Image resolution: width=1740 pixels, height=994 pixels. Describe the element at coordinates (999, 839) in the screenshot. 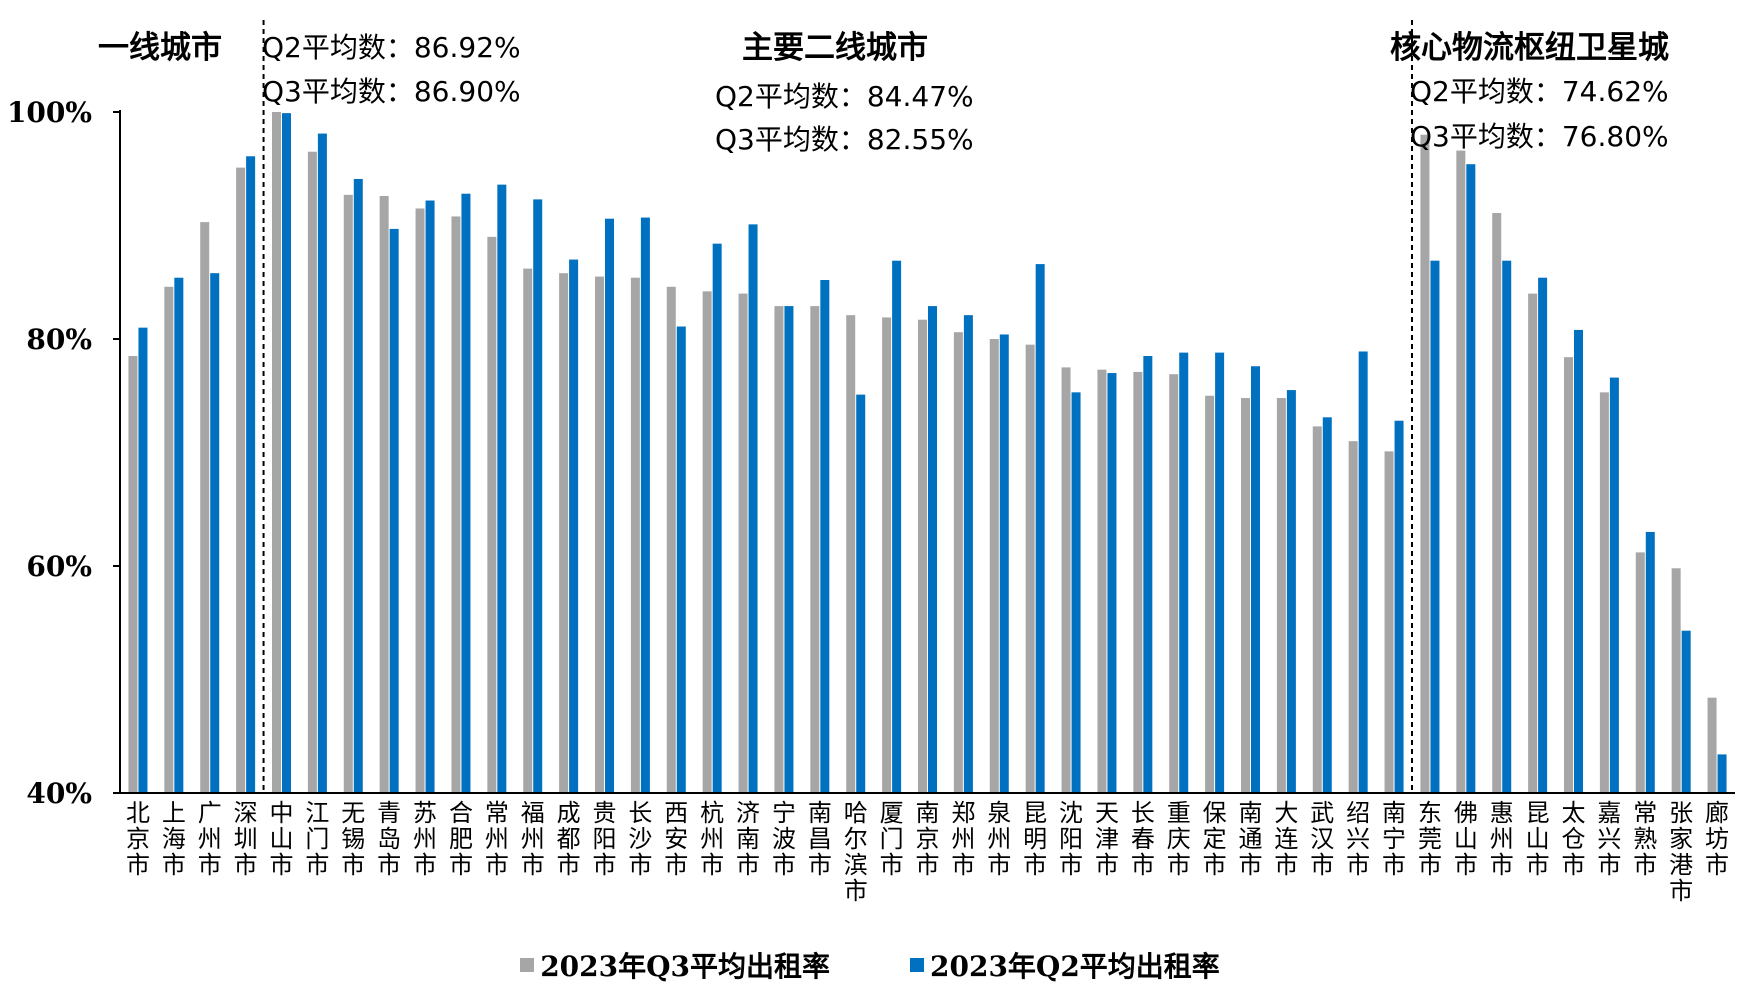

I see `x-tick-label: 泉州市` at that location.